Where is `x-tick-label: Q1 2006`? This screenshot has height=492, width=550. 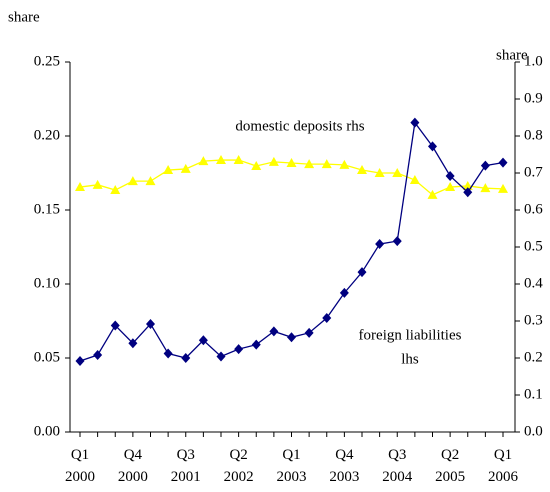 x-tick-label: Q1 2006 is located at coordinates (503, 466).